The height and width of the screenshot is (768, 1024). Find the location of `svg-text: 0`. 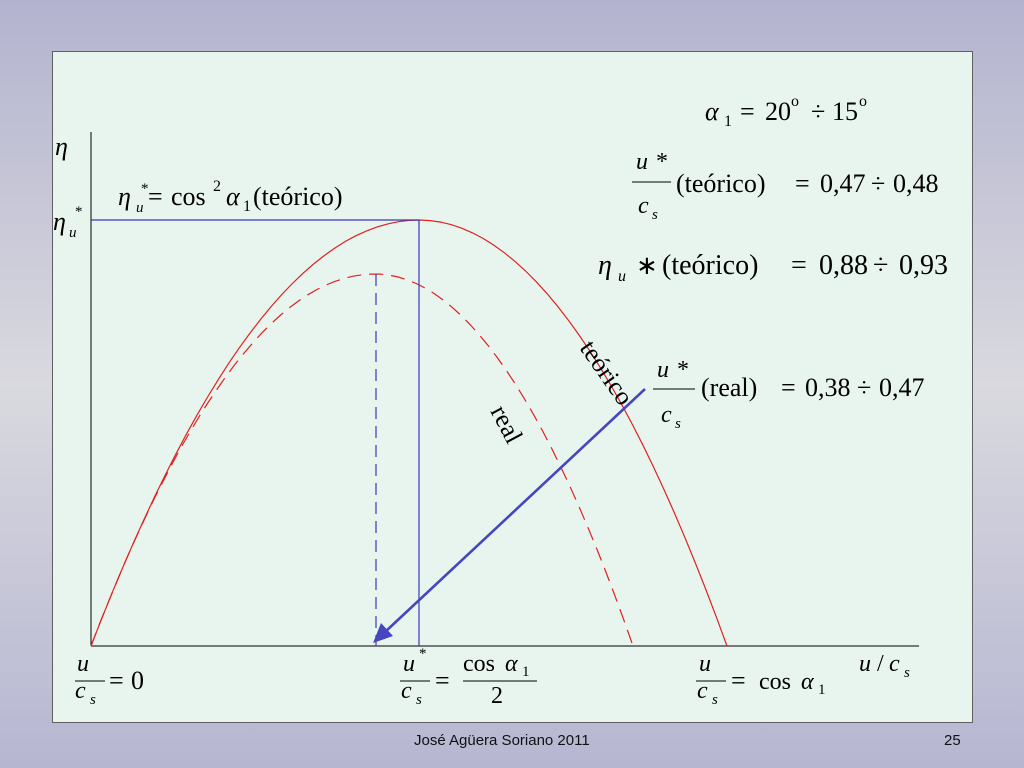

svg-text: 0 is located at coordinates (137, 680).